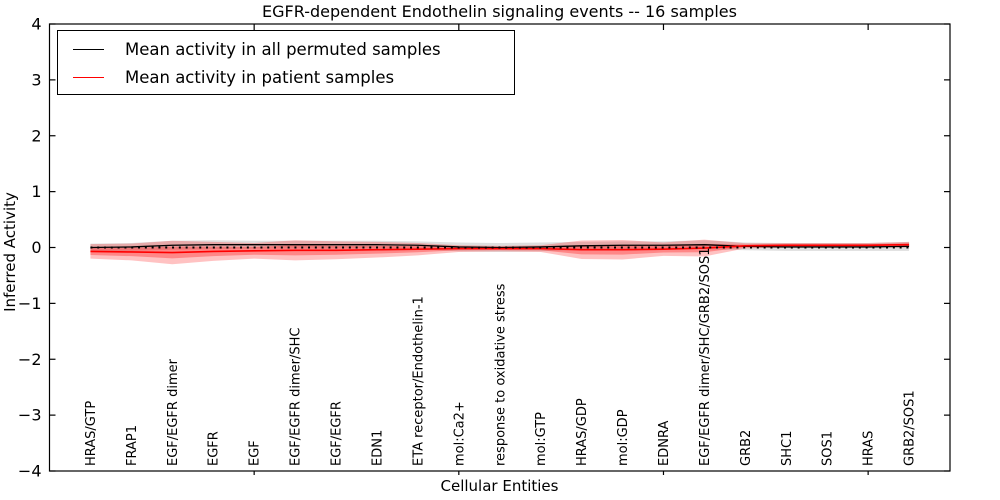 This screenshot has height=500, width=1000. What do you see at coordinates (418, 381) in the screenshot?
I see `x-tick-label: ETA receptor/Endothelin-1` at bounding box center [418, 381].